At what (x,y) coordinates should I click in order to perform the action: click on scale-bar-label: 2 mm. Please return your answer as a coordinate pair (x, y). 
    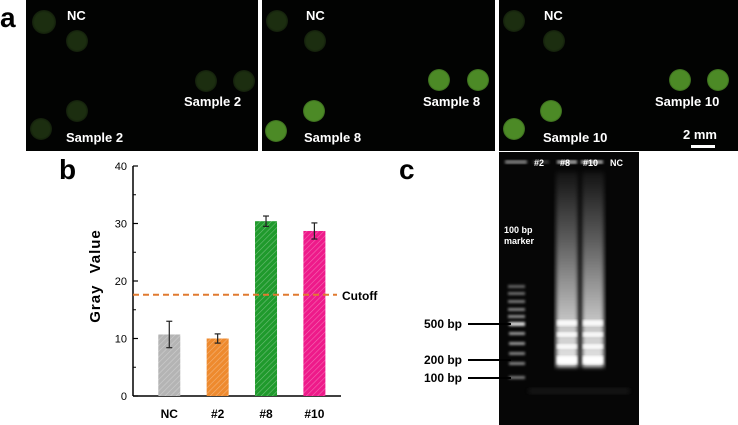
    Looking at the image, I should click on (700, 134).